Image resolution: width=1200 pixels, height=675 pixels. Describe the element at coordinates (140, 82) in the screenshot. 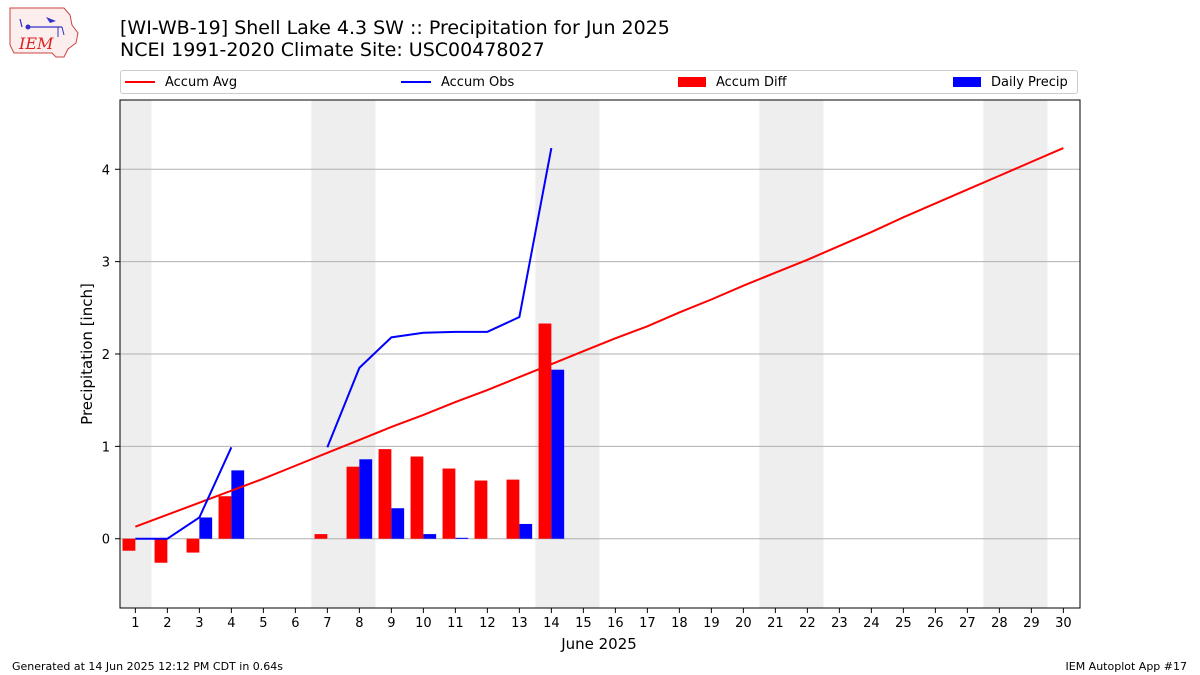

I see `legend-swatch-accum-avg` at that location.